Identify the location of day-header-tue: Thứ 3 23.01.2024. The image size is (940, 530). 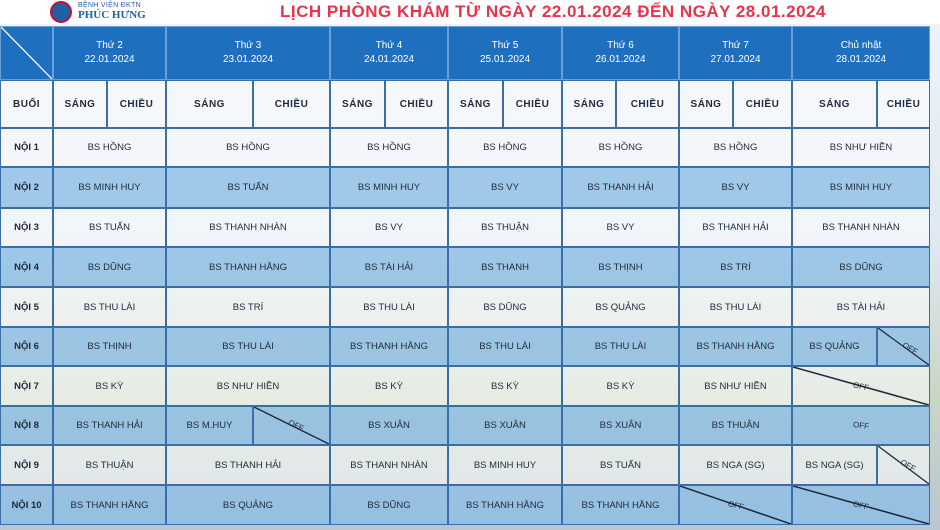
(248, 53).